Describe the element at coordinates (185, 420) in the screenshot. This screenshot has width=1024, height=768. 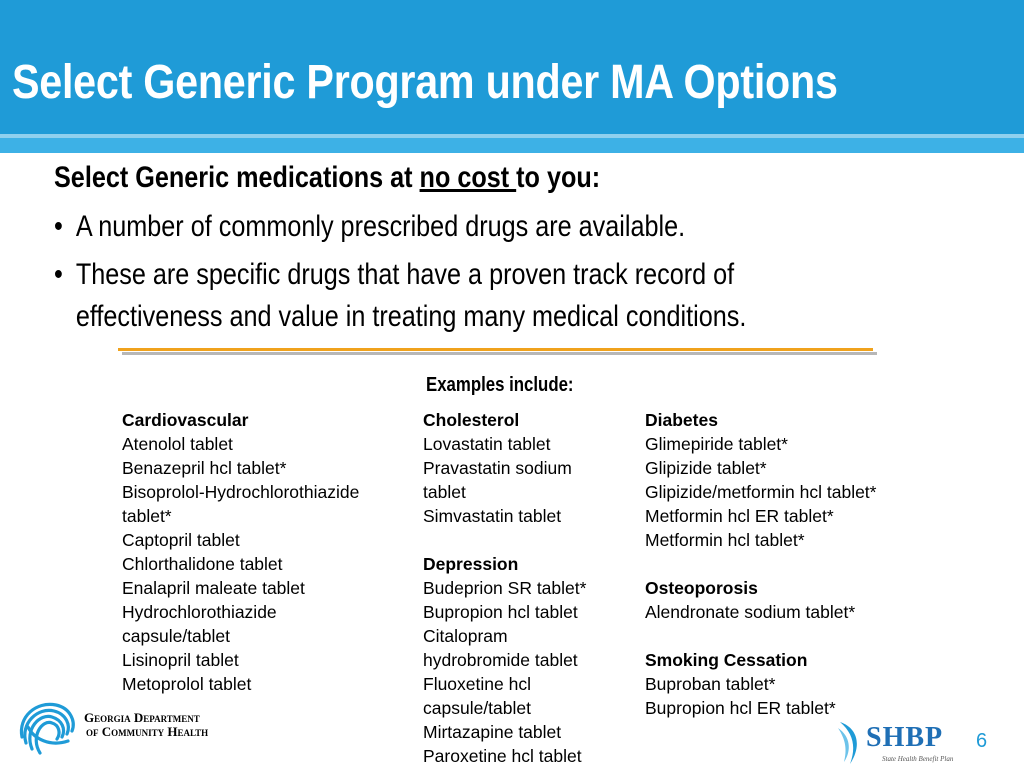
I see `category-heading: Cardiovascular` at that location.